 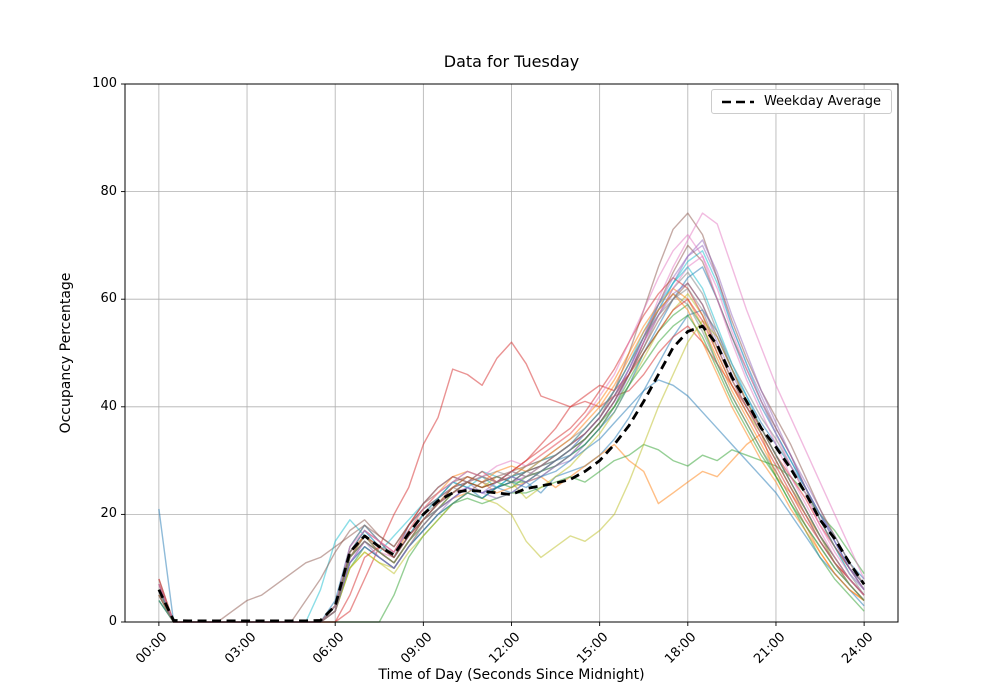 What do you see at coordinates (511, 61) in the screenshot?
I see `chart-title: Data for Tuesday` at bounding box center [511, 61].